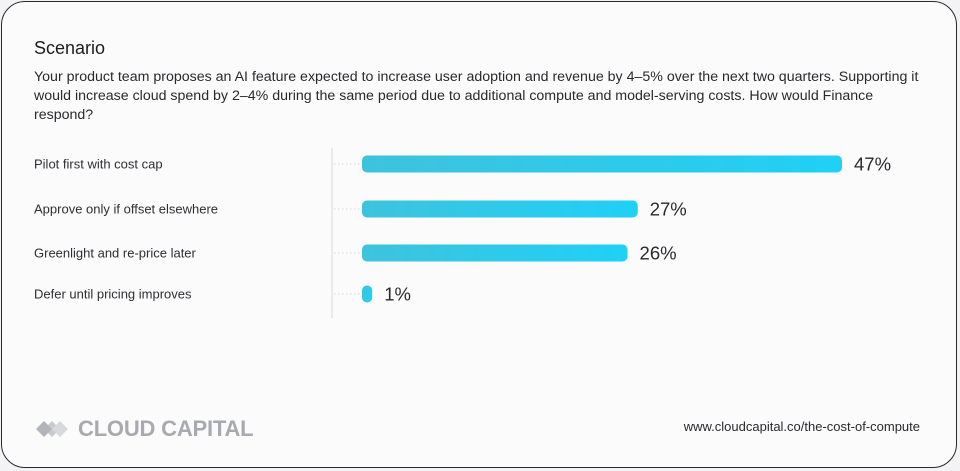  I want to click on value-label: 26%, so click(658, 253).